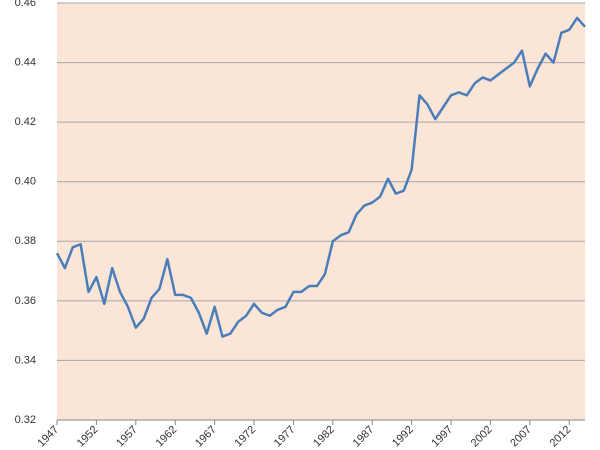  I want to click on x-tick-label: 1987, so click(364, 437).